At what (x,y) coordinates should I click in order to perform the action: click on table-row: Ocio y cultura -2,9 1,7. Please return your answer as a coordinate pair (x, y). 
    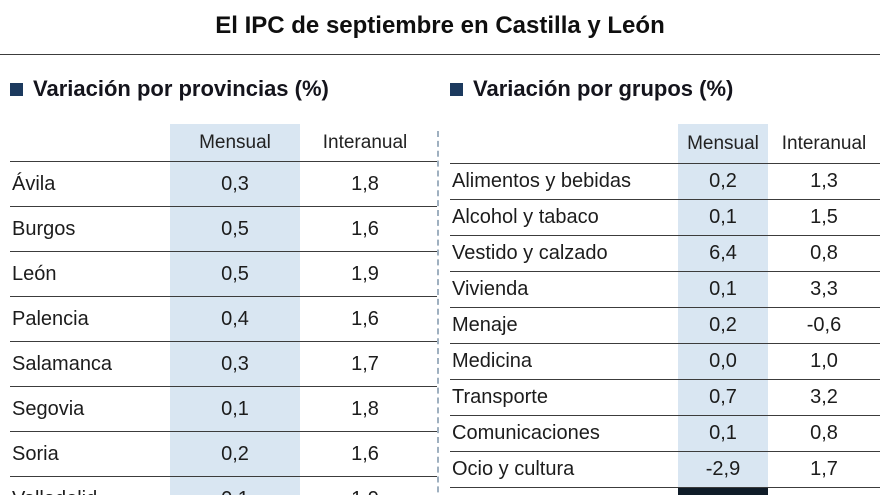
    Looking at the image, I should click on (665, 470).